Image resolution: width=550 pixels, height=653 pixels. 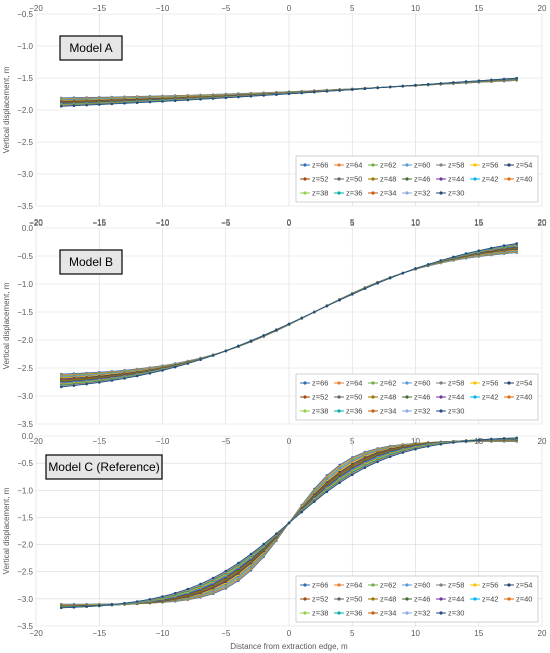 What do you see at coordinates (422, 613) in the screenshot?
I see `legend-label: z=32` at bounding box center [422, 613].